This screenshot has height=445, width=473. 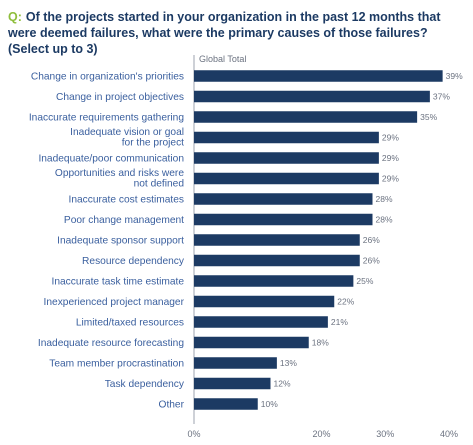 What do you see at coordinates (339, 322) in the screenshot?
I see `data-label: 21%` at bounding box center [339, 322].